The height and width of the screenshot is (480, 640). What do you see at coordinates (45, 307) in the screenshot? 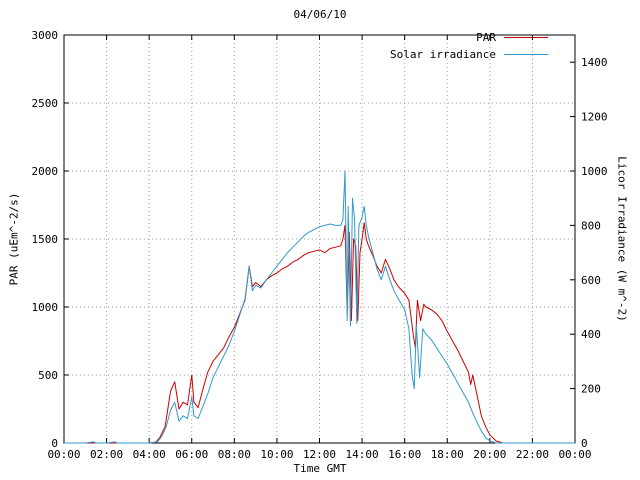
I see `y-tick-label-left: 1000` at bounding box center [45, 307].